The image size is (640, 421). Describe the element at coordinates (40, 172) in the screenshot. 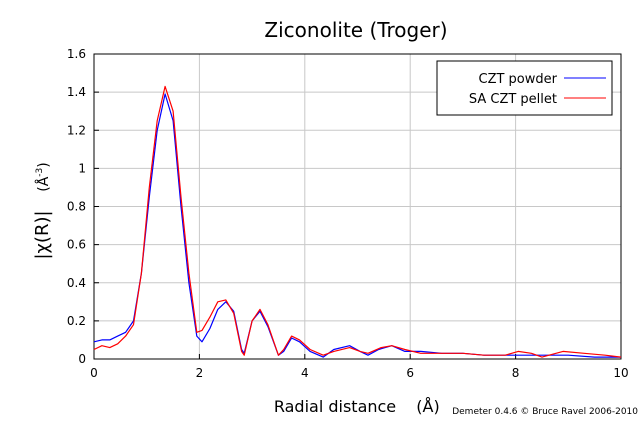

I see `y-axis-unit-exponent: -3` at that location.